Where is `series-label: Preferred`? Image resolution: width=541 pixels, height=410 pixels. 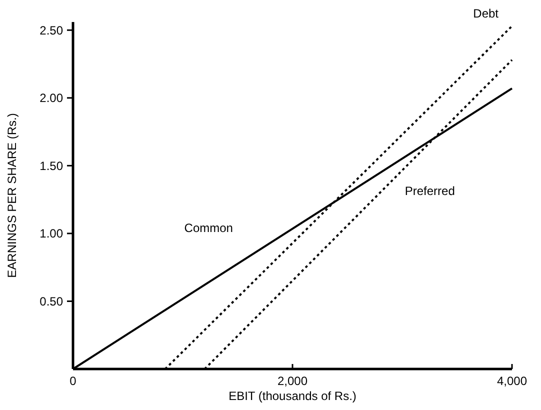 series-label: Preferred is located at coordinates (429, 191).